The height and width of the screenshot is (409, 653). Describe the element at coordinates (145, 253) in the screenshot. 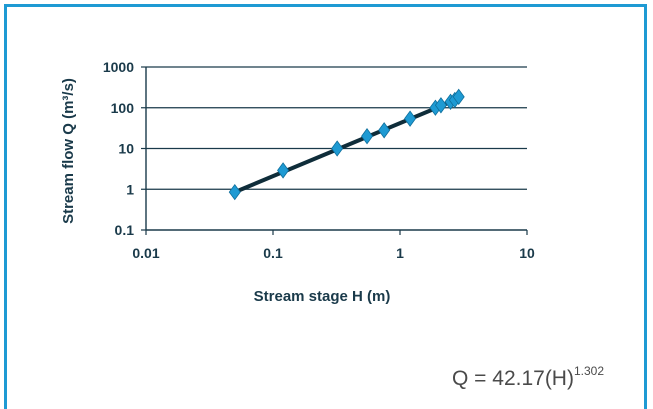

I see `x-tick-label-0.01: 0.01` at that location.